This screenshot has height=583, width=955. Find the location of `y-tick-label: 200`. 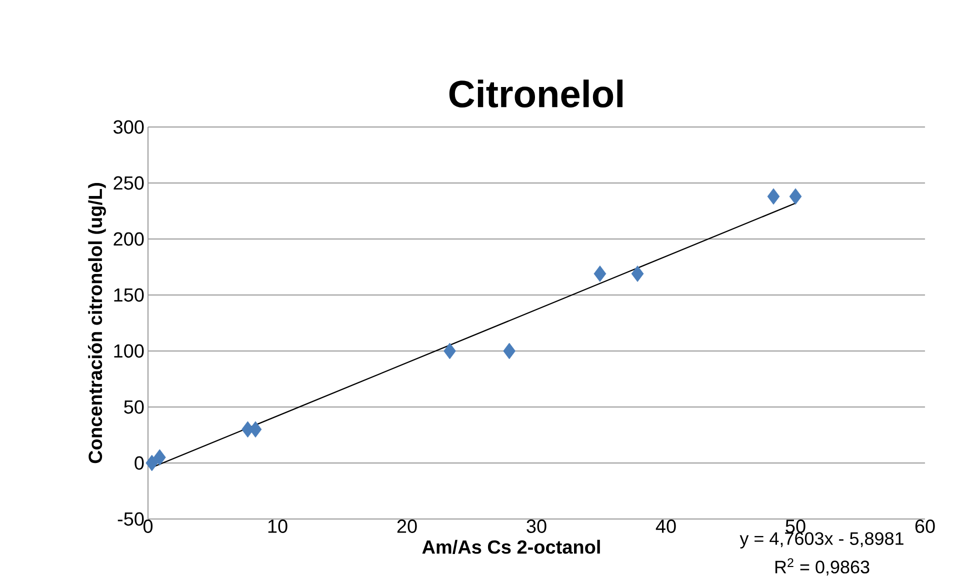

y-tick-label: 200 is located at coordinates (129, 239).